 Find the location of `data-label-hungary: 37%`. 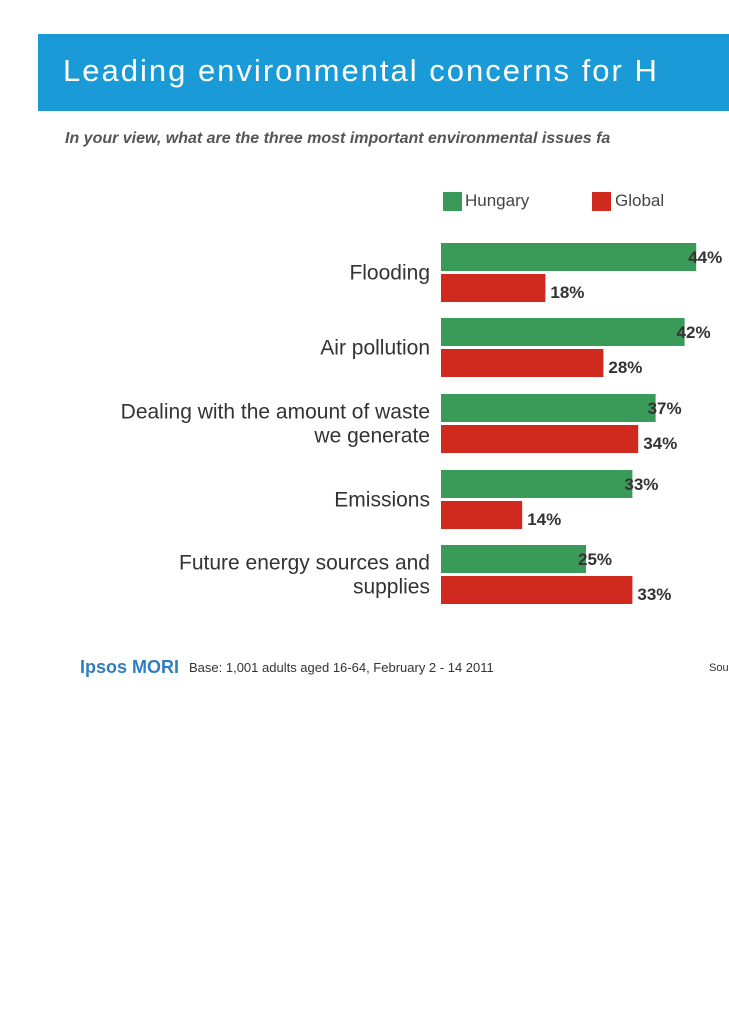

data-label-hungary: 37% is located at coordinates (665, 408).